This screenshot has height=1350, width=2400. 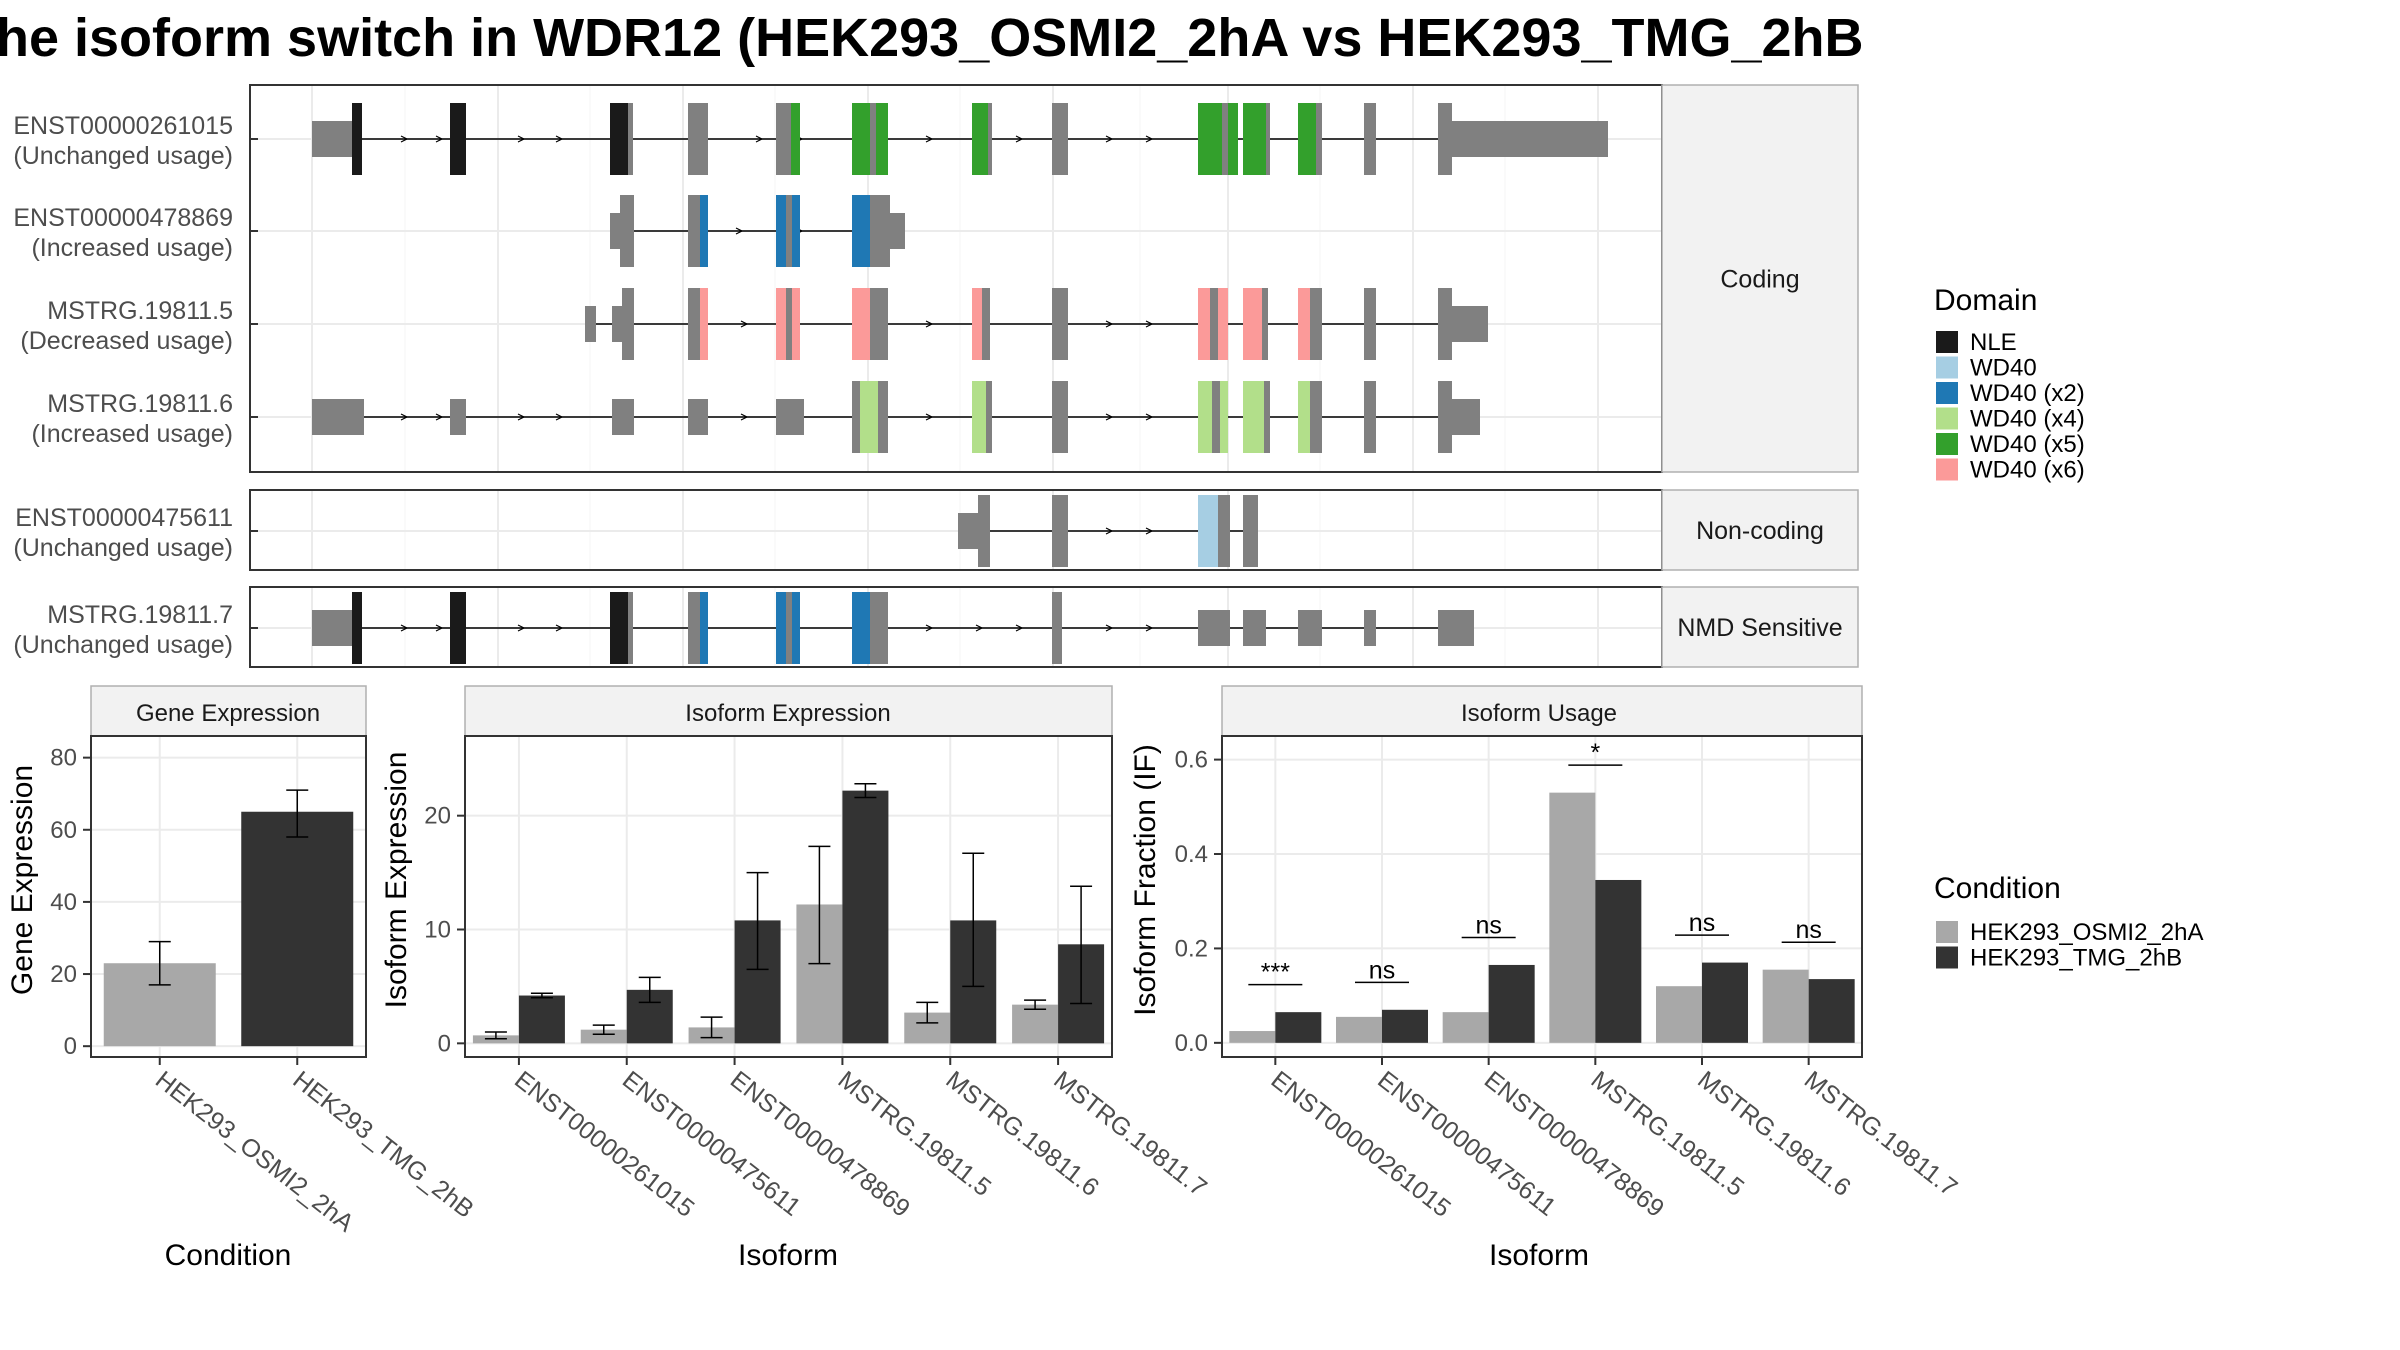 What do you see at coordinates (140, 615) in the screenshot?
I see `isoform-track-id: MSTRG.19811.7` at bounding box center [140, 615].